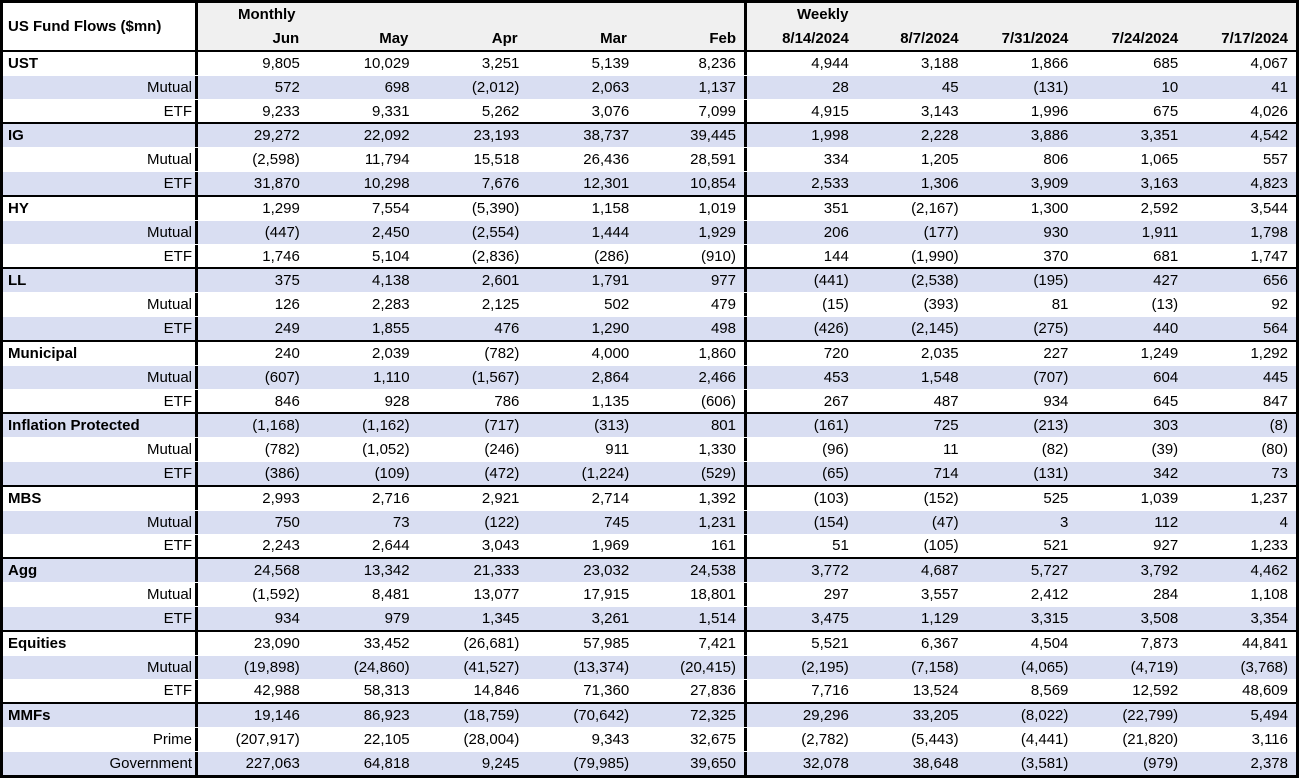 This screenshot has height=778, width=1299. Describe the element at coordinates (836, 401) in the screenshot. I see `data-cell: 267` at that location.